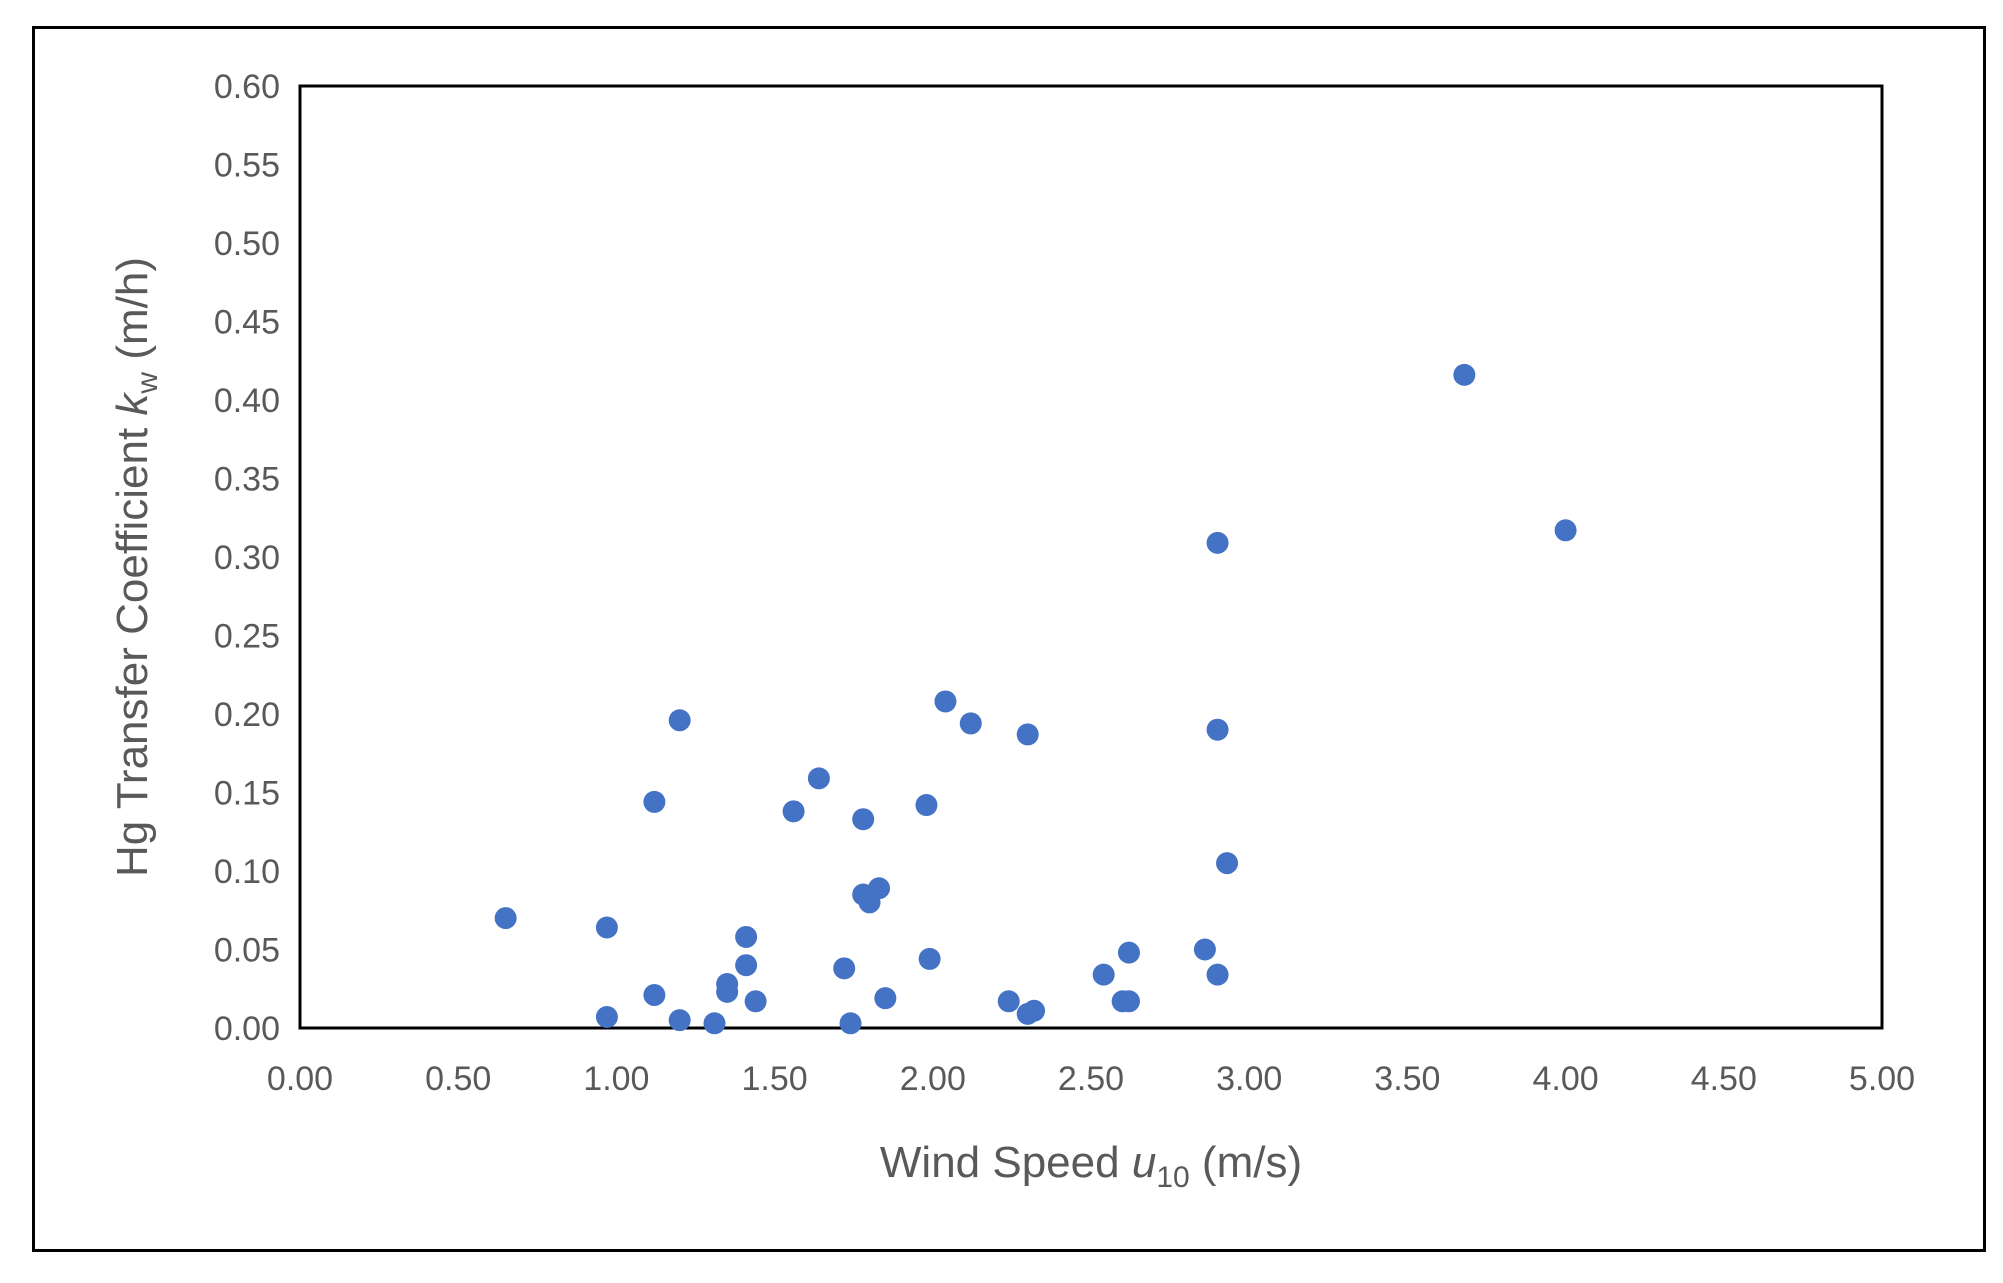 This screenshot has width=2003, height=1283. I want to click on y-tick-label: 0.60, so click(247, 87).